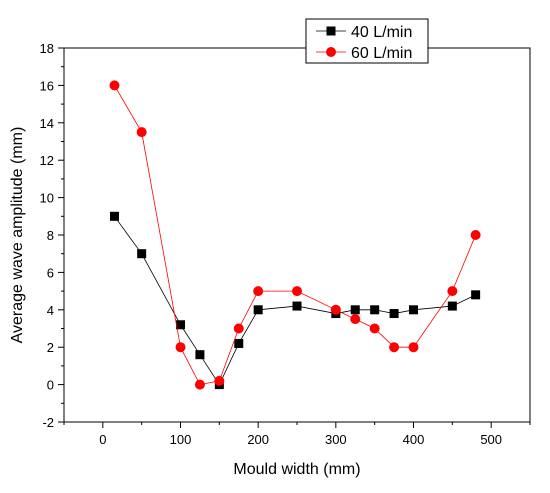  What do you see at coordinates (48, 422) in the screenshot?
I see `y-tick-label: -2` at bounding box center [48, 422].